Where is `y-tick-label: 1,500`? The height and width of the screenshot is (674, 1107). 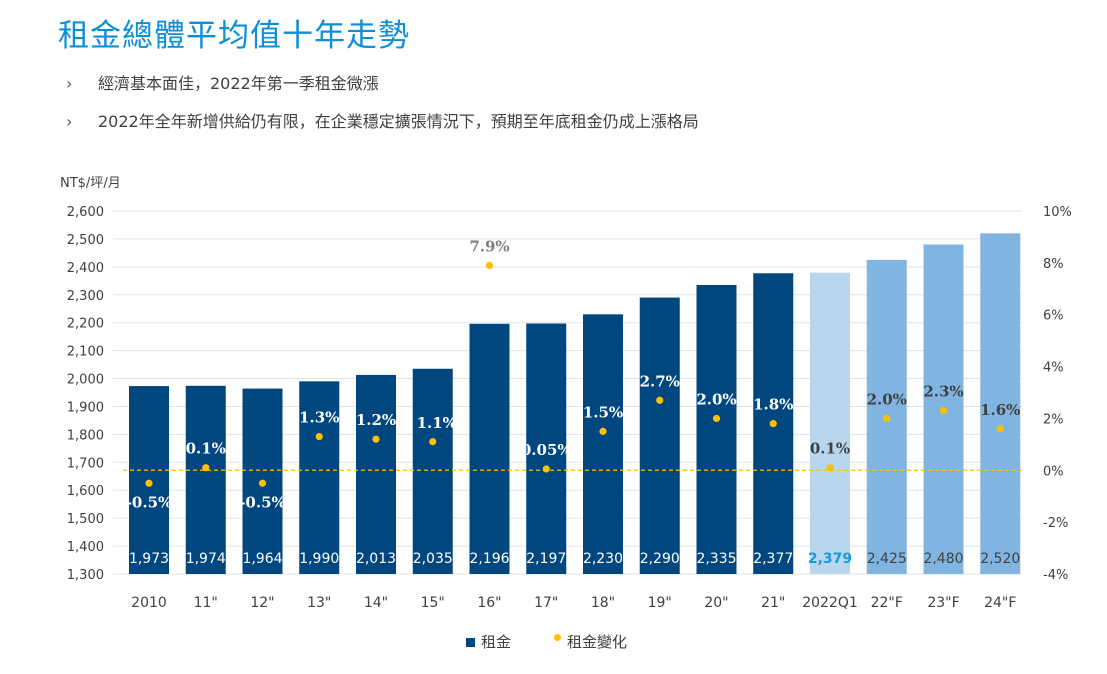
y-tick-label: 1,500 is located at coordinates (85, 519).